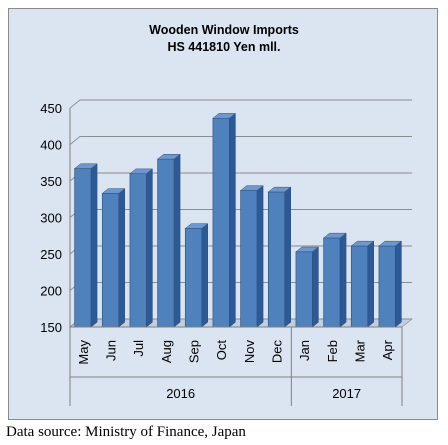  I want to click on group-label: 2017, so click(346, 393).